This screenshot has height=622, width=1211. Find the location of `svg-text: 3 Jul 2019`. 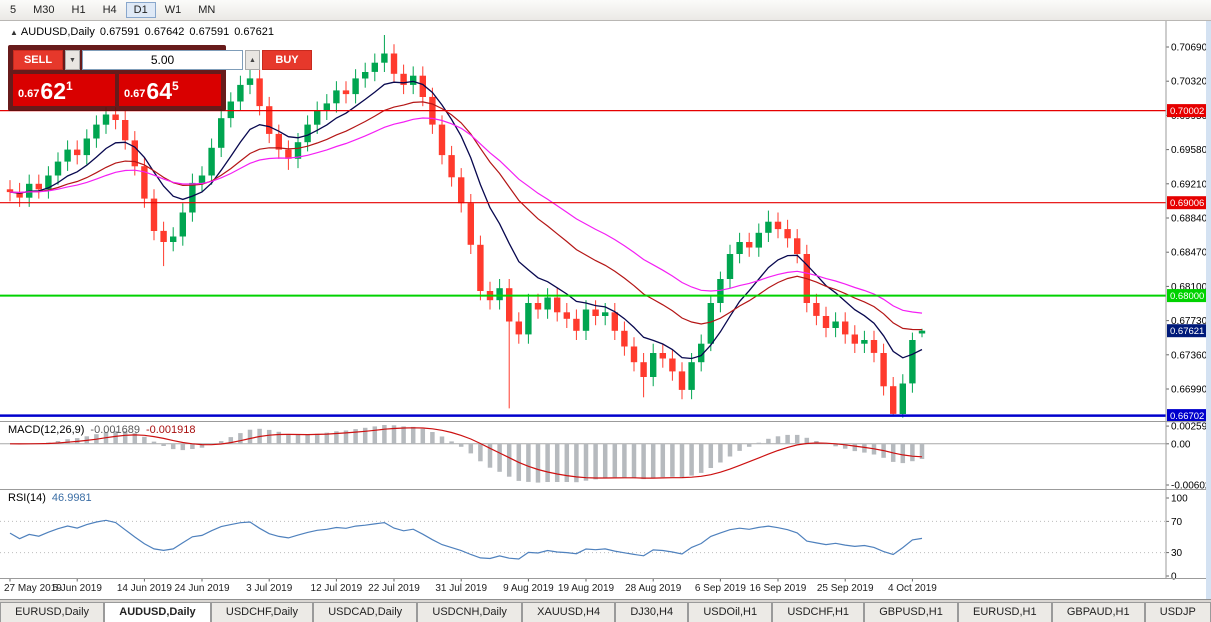

svg-text: 3 Jul 2019 is located at coordinates (269, 588).